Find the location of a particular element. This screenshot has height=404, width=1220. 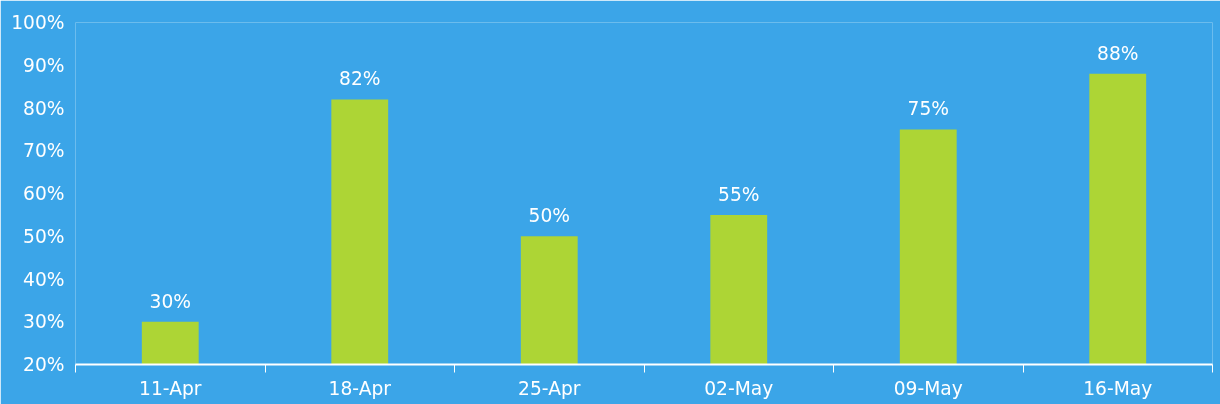

data-label: 75% is located at coordinates (928, 109).